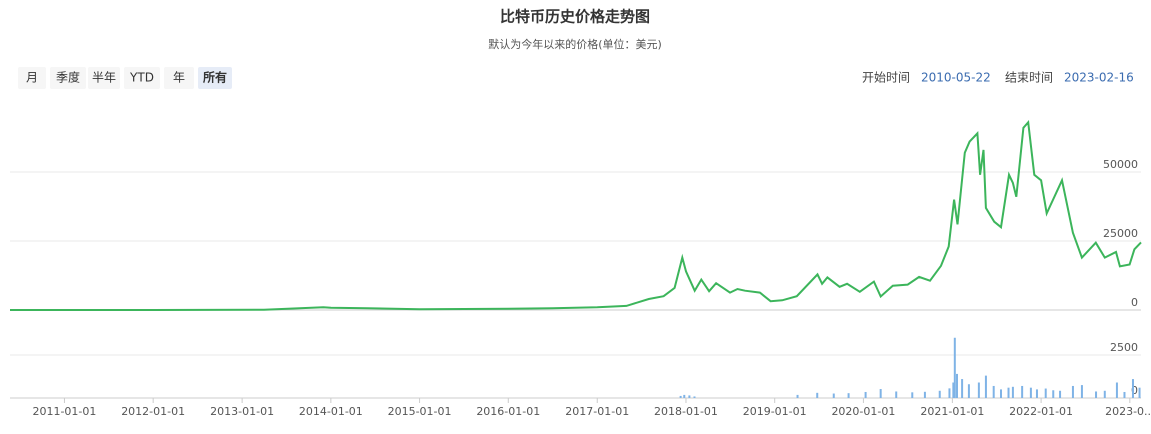 The height and width of the screenshot is (434, 1151). I want to click on button: 半年, so click(104, 78).